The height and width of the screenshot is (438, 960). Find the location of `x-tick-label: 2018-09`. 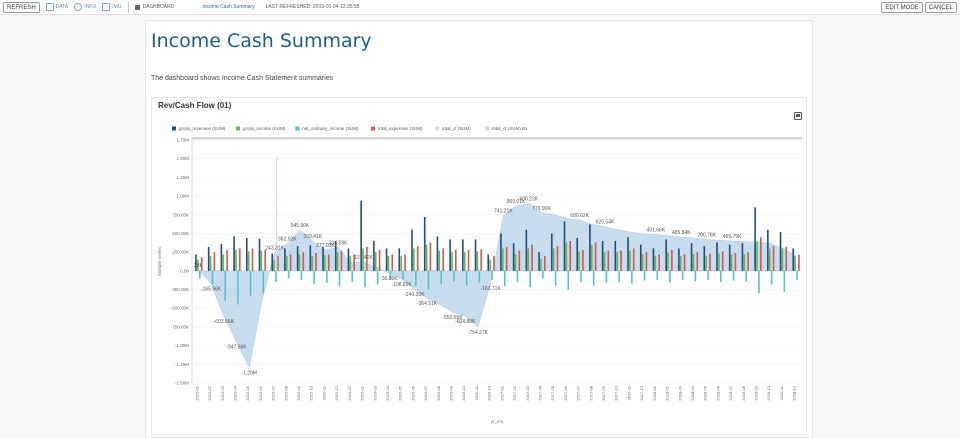

x-tick-label: 2018-09 is located at coordinates (756, 392).